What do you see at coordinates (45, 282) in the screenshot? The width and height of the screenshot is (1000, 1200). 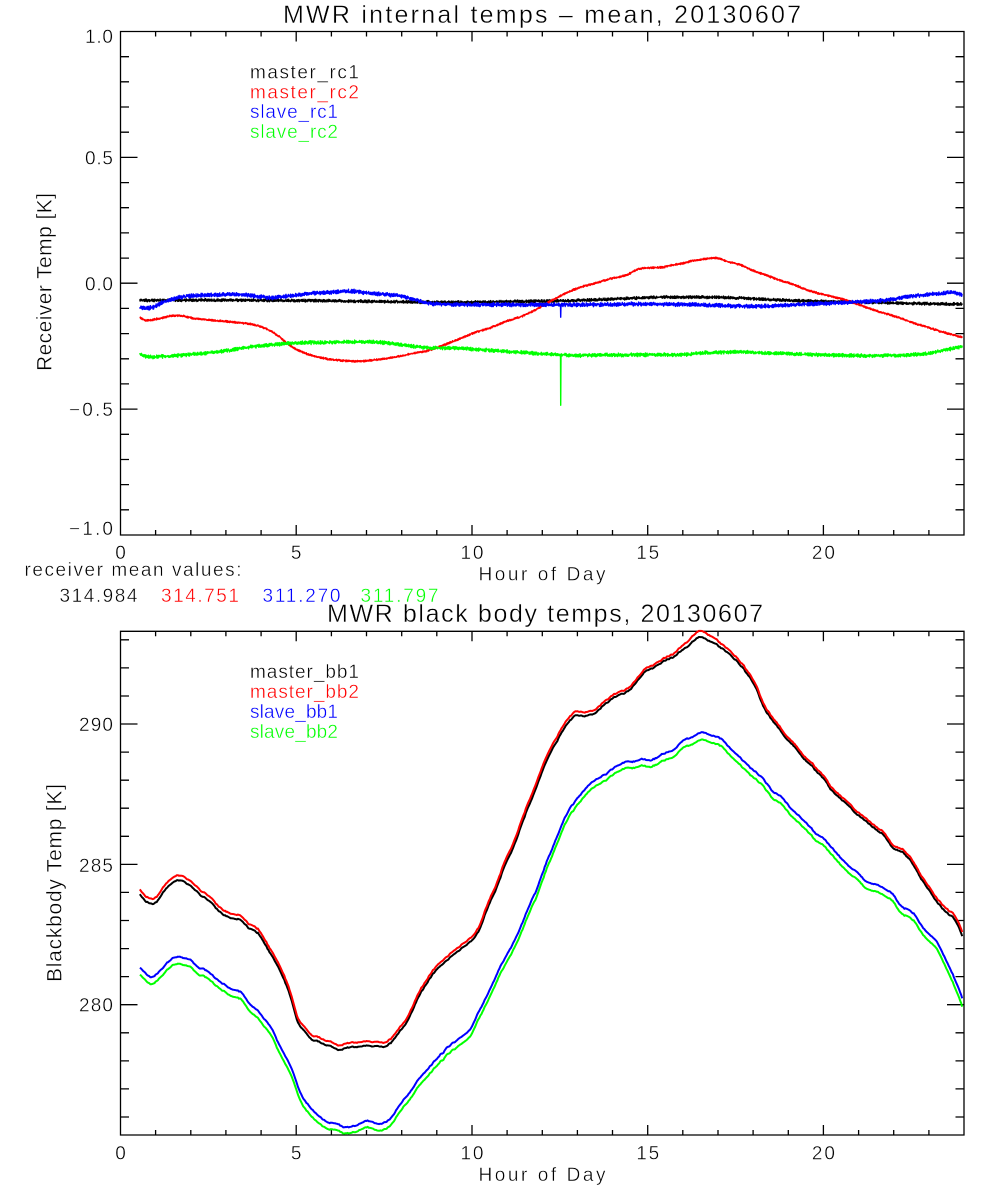 I see `svg-text: Receiver Temp [K]` at bounding box center [45, 282].